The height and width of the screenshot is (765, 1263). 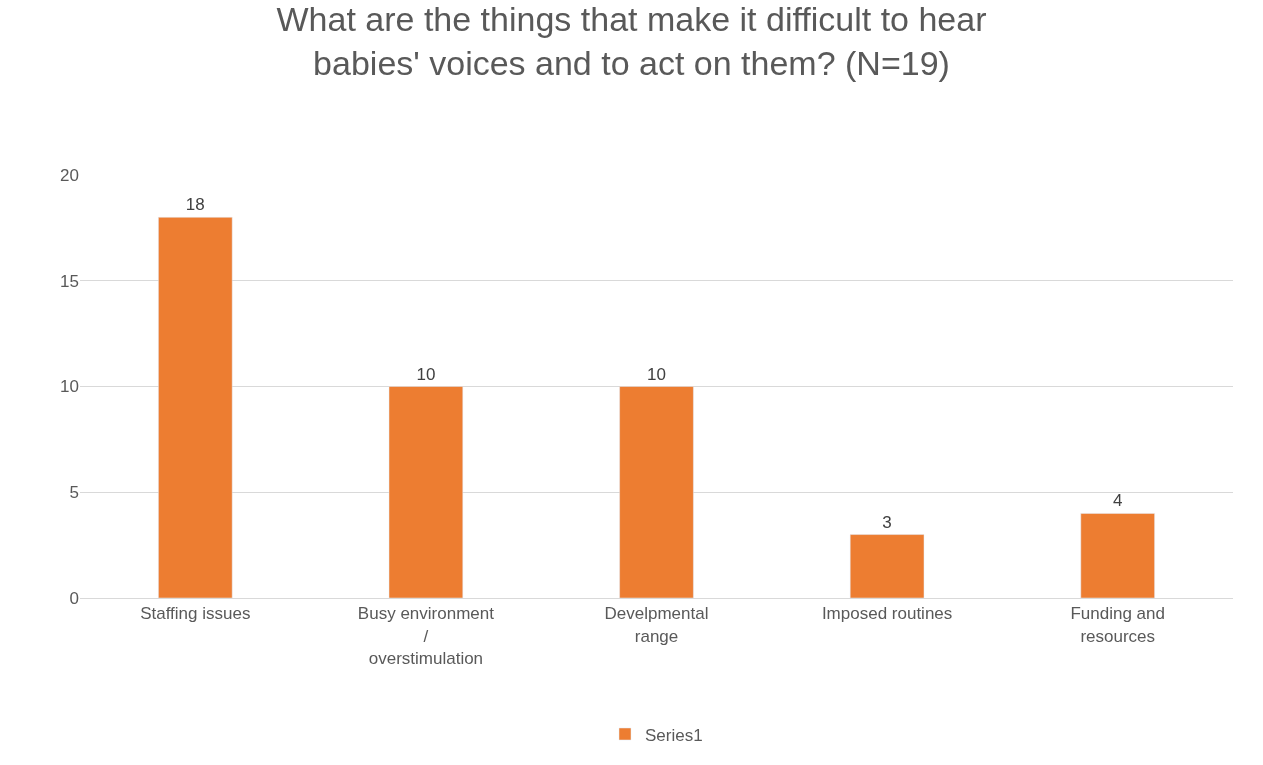 What do you see at coordinates (1117, 501) in the screenshot?
I see `data-label: 4` at bounding box center [1117, 501].